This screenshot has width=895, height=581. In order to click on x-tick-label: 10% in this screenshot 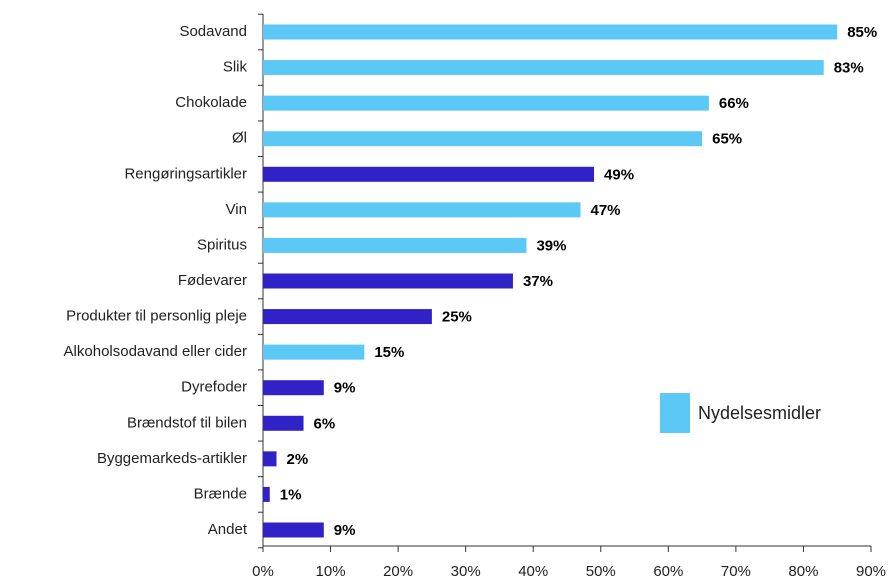, I will do `click(331, 571)`.